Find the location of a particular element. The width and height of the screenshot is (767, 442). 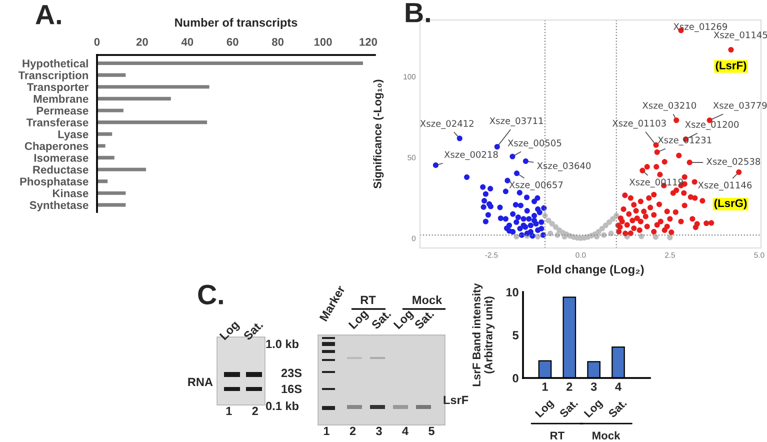

text: 1.0 kb is located at coordinates (282, 343).